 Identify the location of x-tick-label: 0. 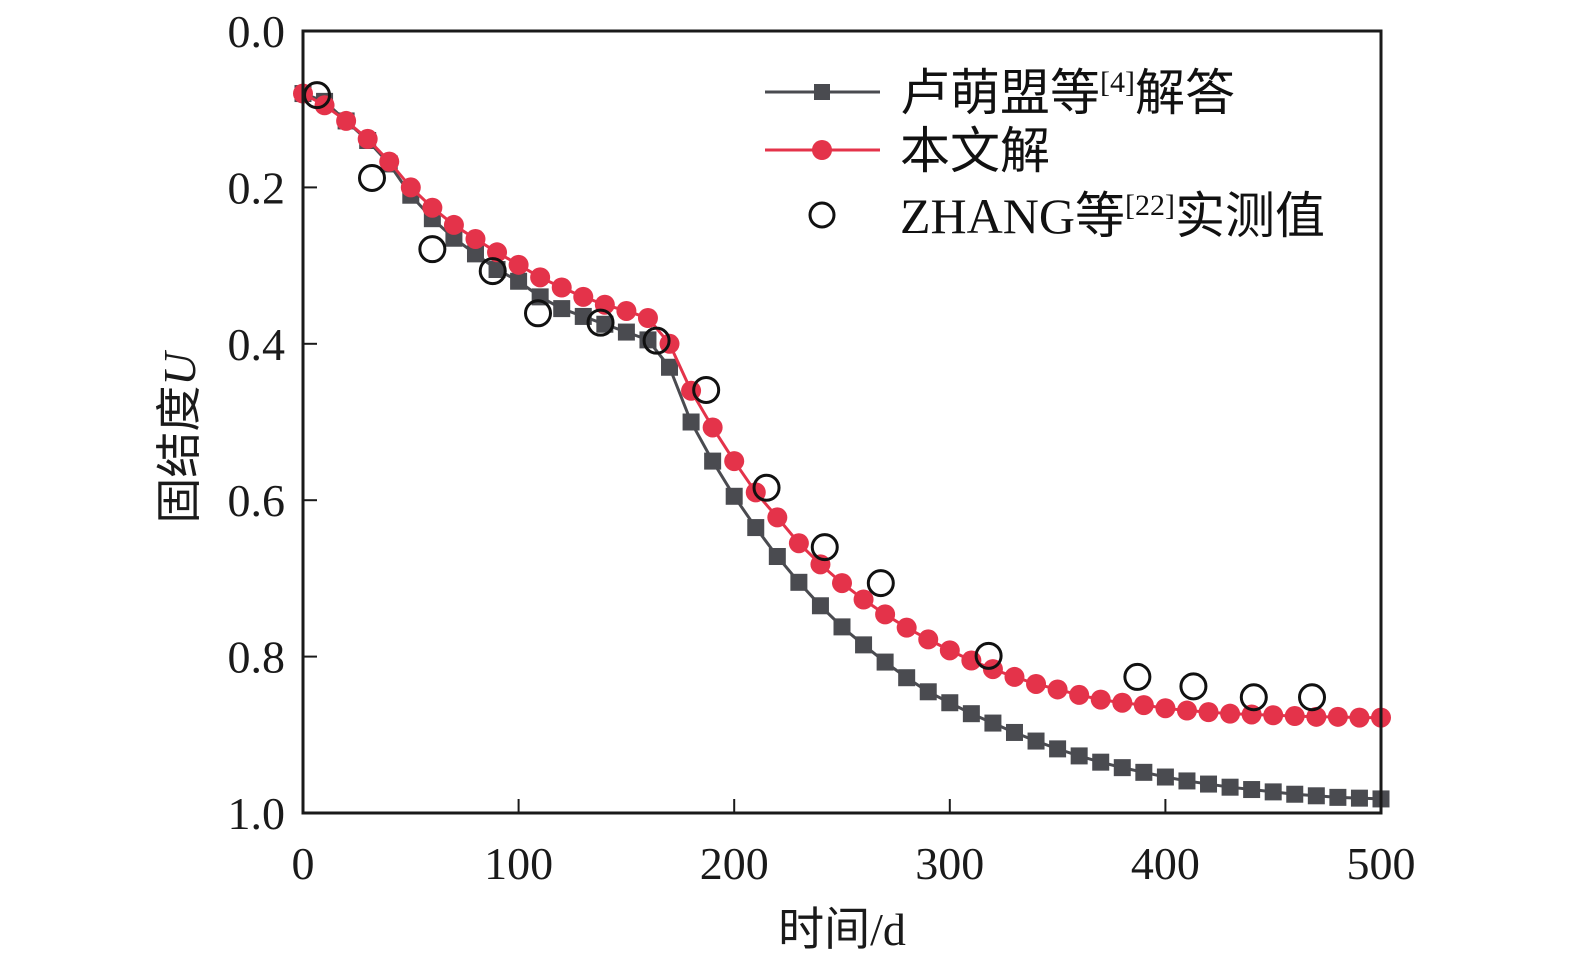
(303, 863).